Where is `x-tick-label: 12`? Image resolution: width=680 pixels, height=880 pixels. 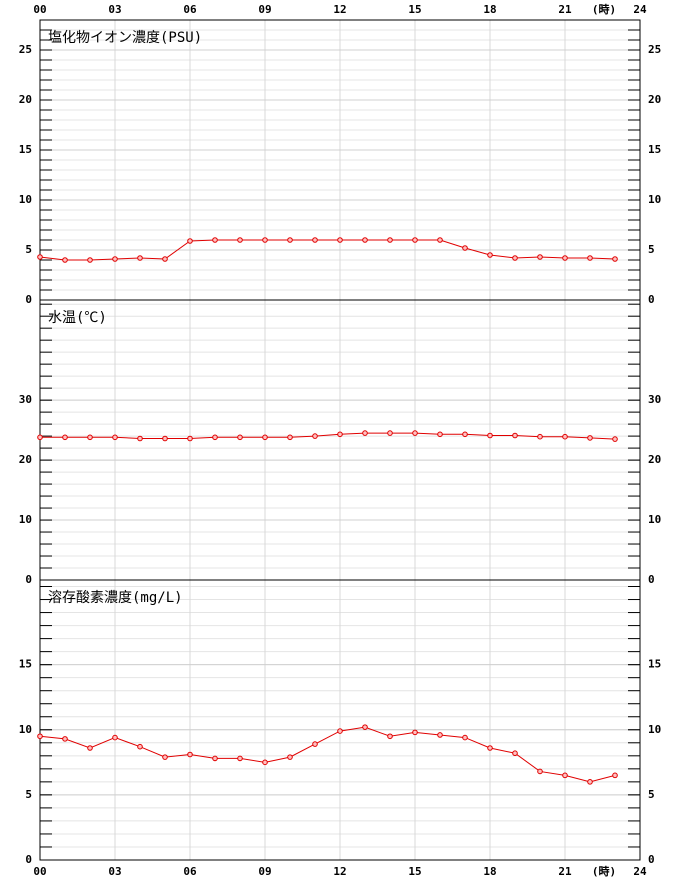
x-tick-label: 12 is located at coordinates (339, 9).